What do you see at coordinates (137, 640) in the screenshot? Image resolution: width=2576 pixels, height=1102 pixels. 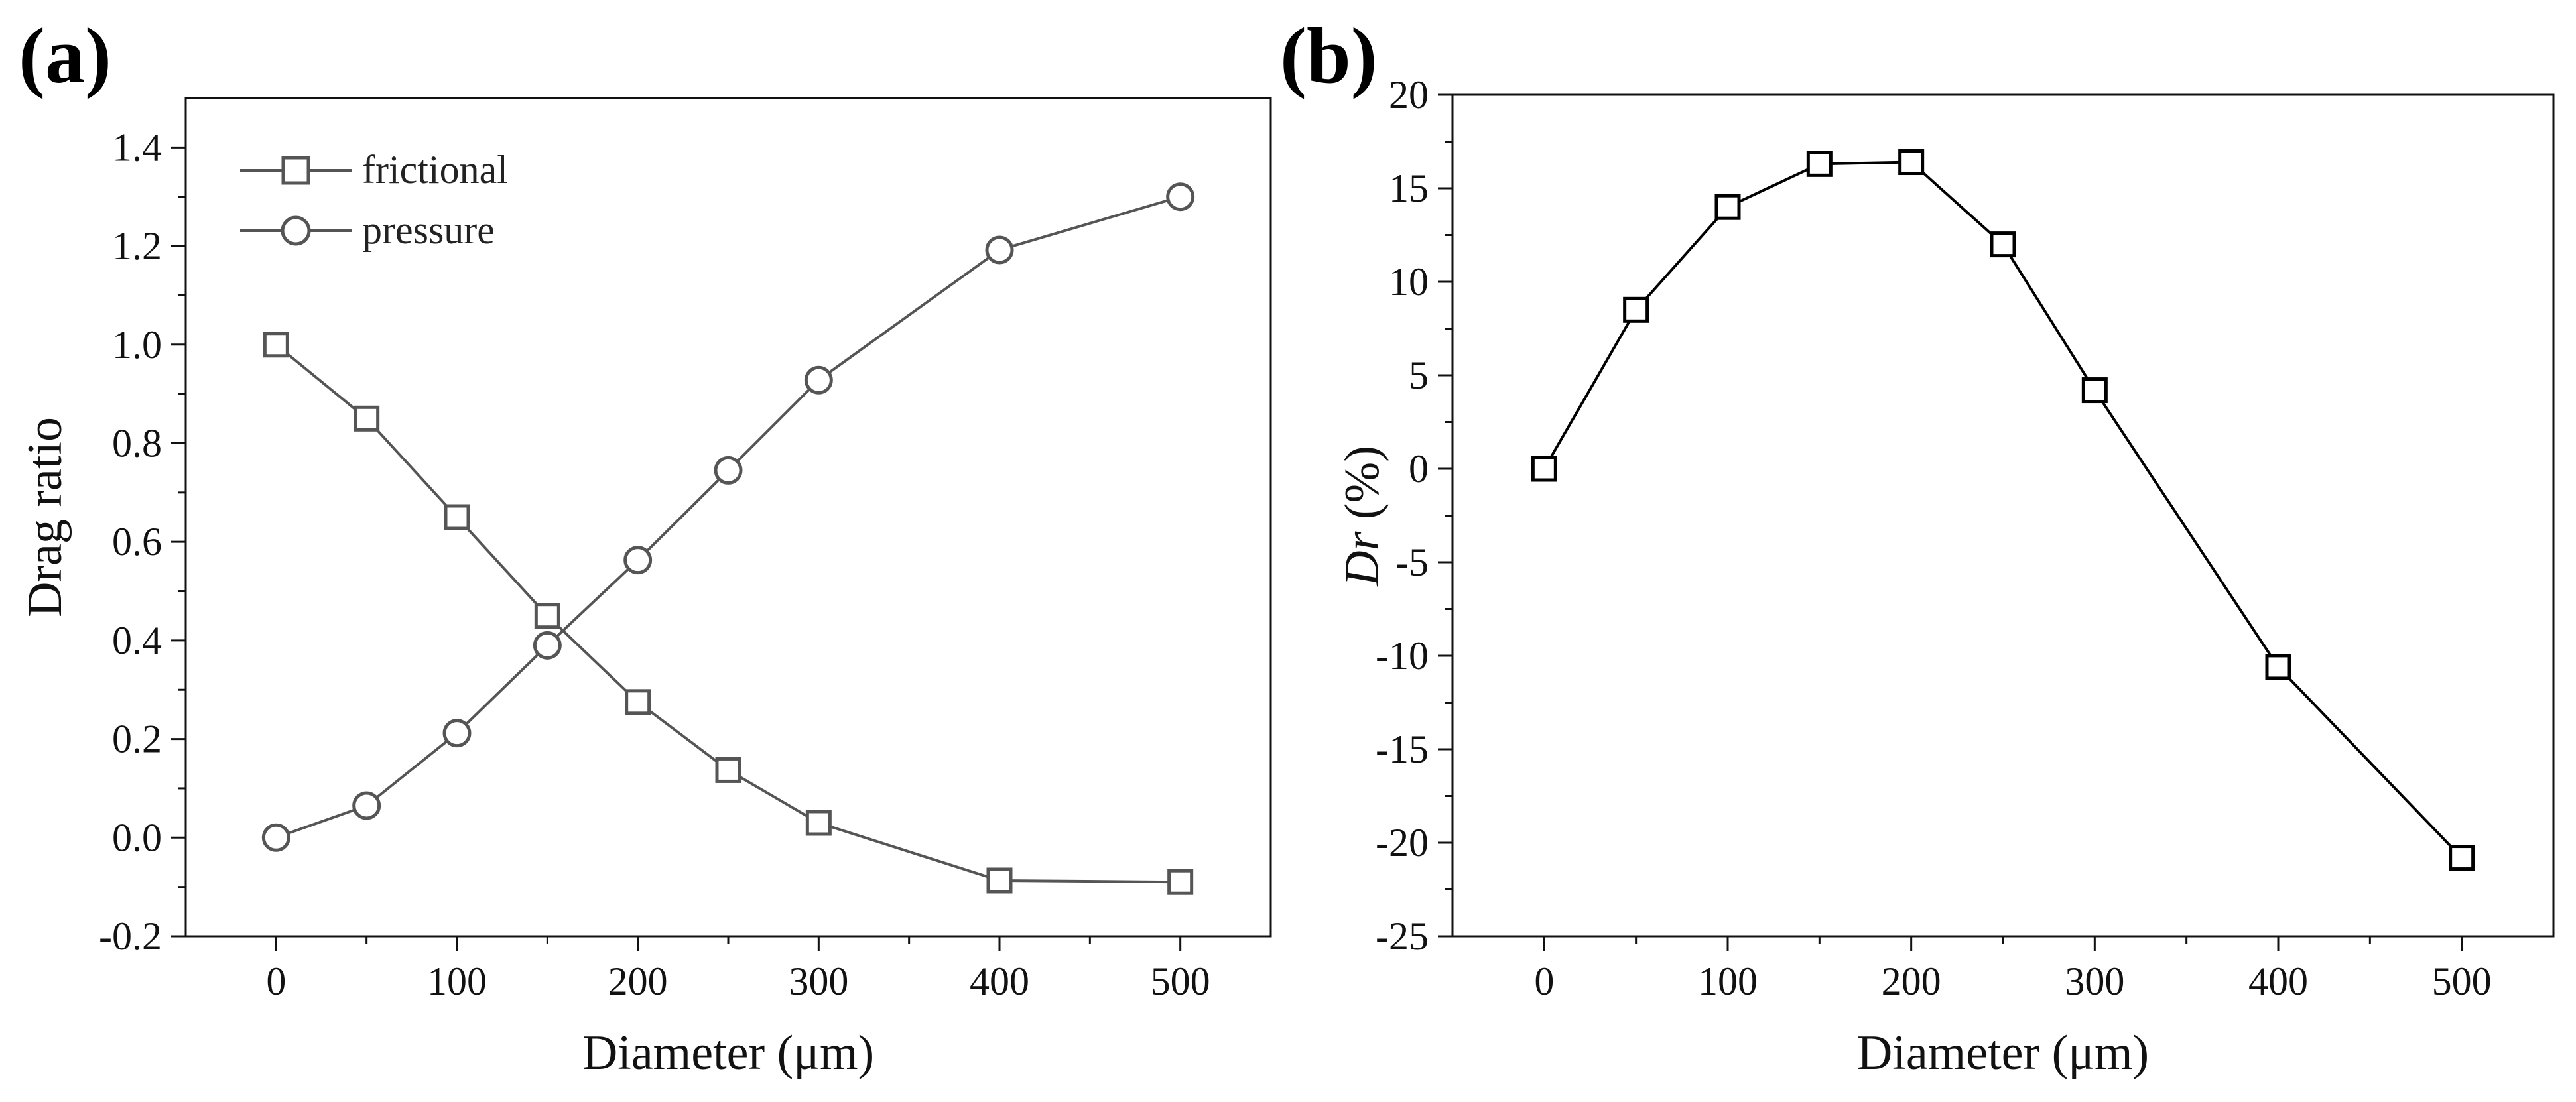 I see `panel-a-y-tick-label-3: 0.4` at bounding box center [137, 640].